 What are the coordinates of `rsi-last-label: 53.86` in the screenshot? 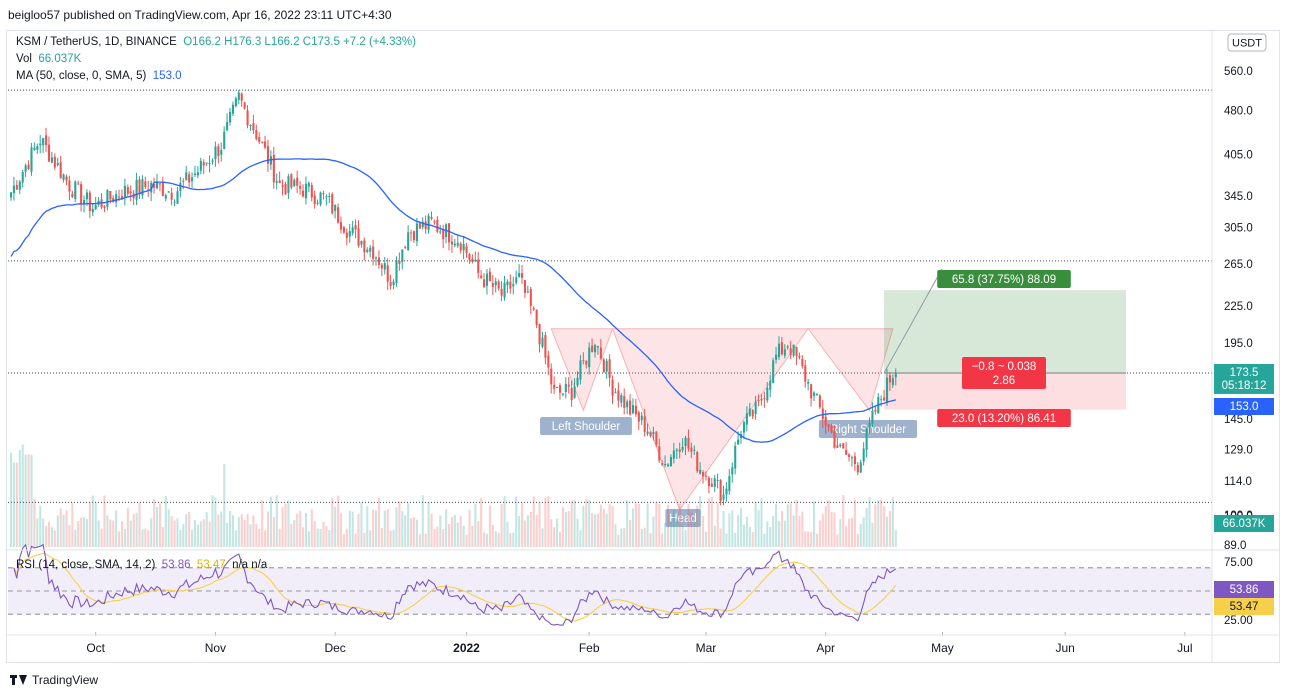 It's located at (1244, 590).